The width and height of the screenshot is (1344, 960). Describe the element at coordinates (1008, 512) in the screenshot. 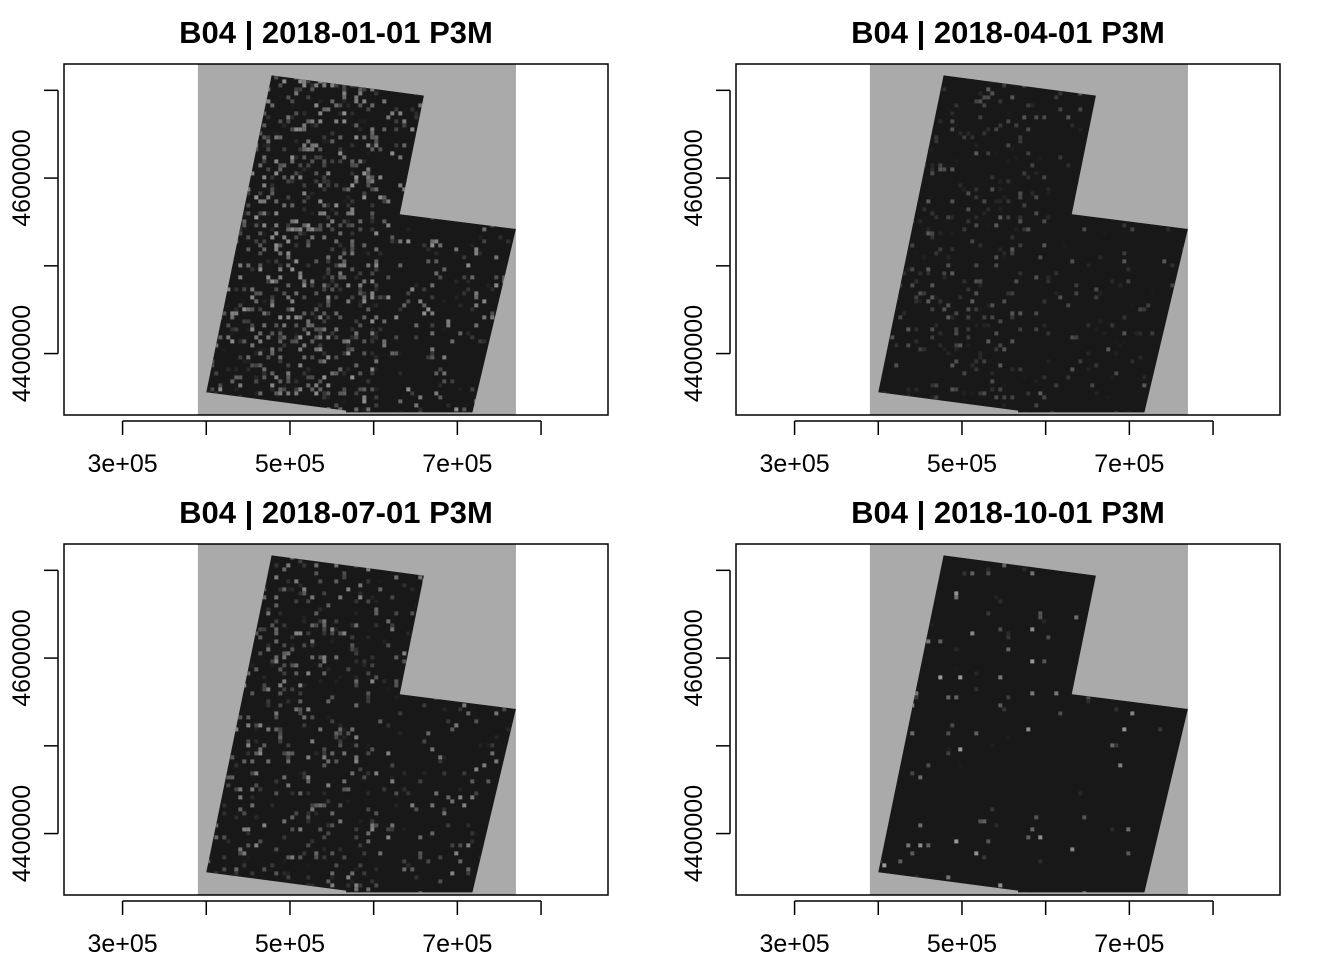

I see `panel-title: B04 | 2018-10-01 P3M` at that location.